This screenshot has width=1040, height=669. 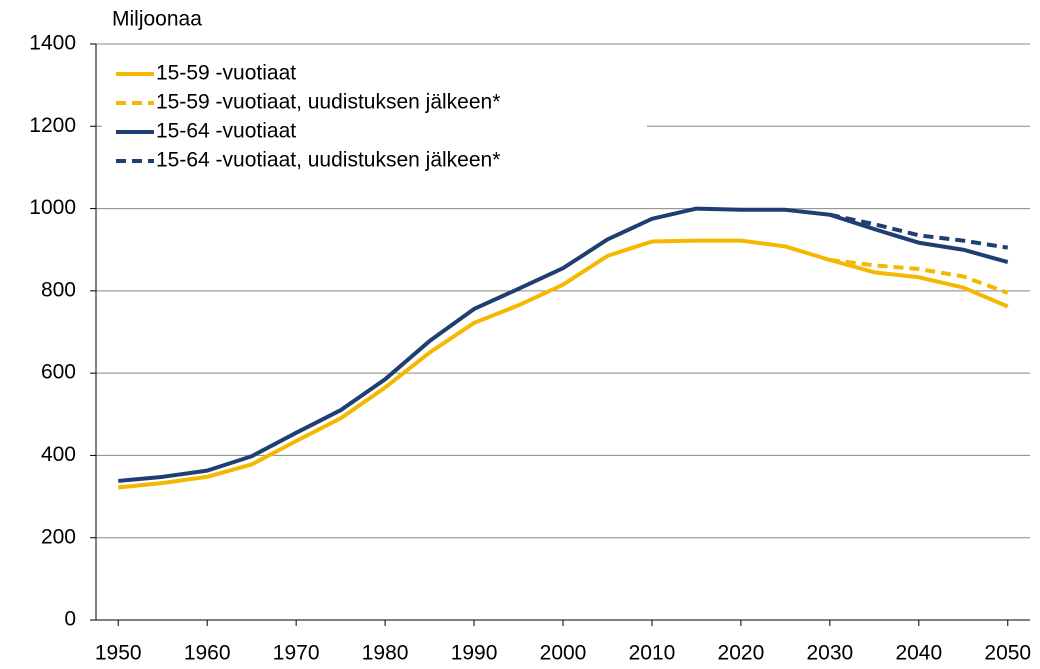 What do you see at coordinates (563, 653) in the screenshot?
I see `x-tick-label: 2000` at bounding box center [563, 653].